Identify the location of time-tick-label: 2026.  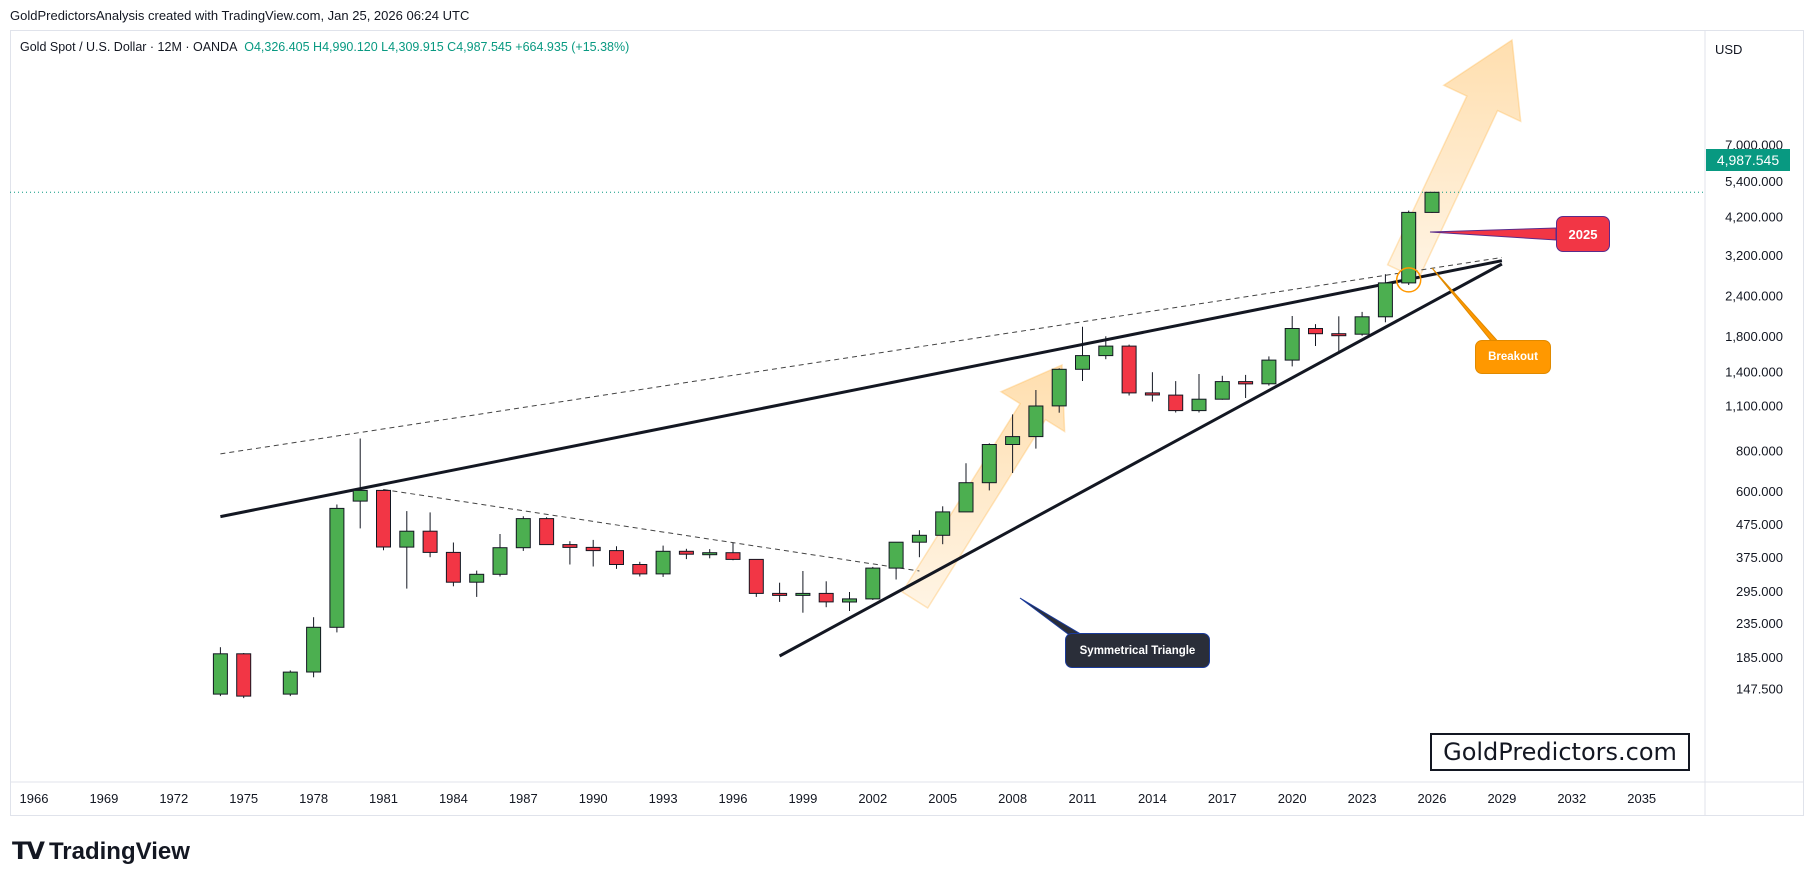
(1432, 798).